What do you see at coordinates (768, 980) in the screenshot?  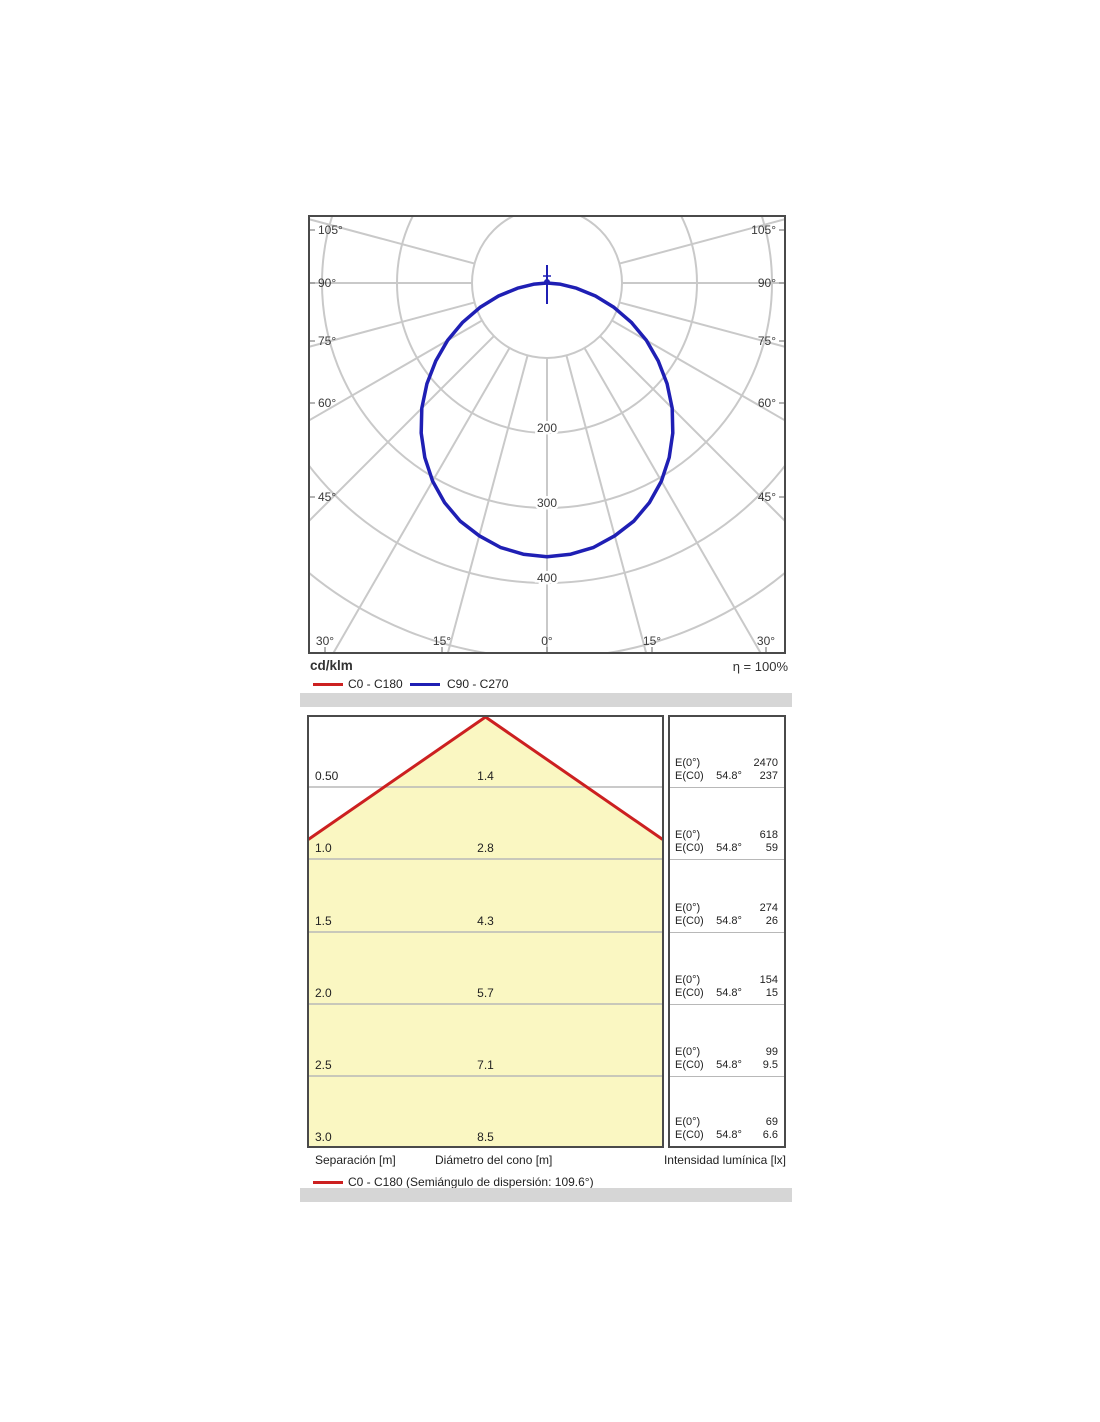 I see `e0-value: 154` at bounding box center [768, 980].